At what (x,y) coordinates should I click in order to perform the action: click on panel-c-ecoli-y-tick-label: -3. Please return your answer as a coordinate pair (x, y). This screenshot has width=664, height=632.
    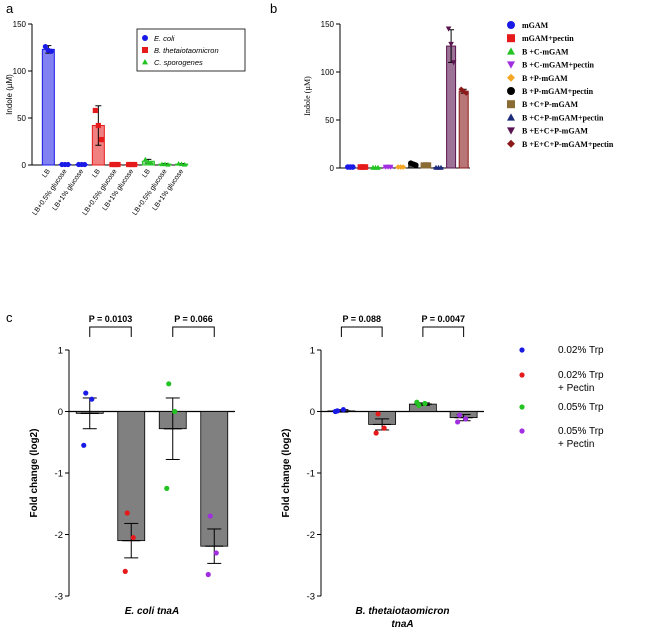
    Looking at the image, I should click on (59, 596).